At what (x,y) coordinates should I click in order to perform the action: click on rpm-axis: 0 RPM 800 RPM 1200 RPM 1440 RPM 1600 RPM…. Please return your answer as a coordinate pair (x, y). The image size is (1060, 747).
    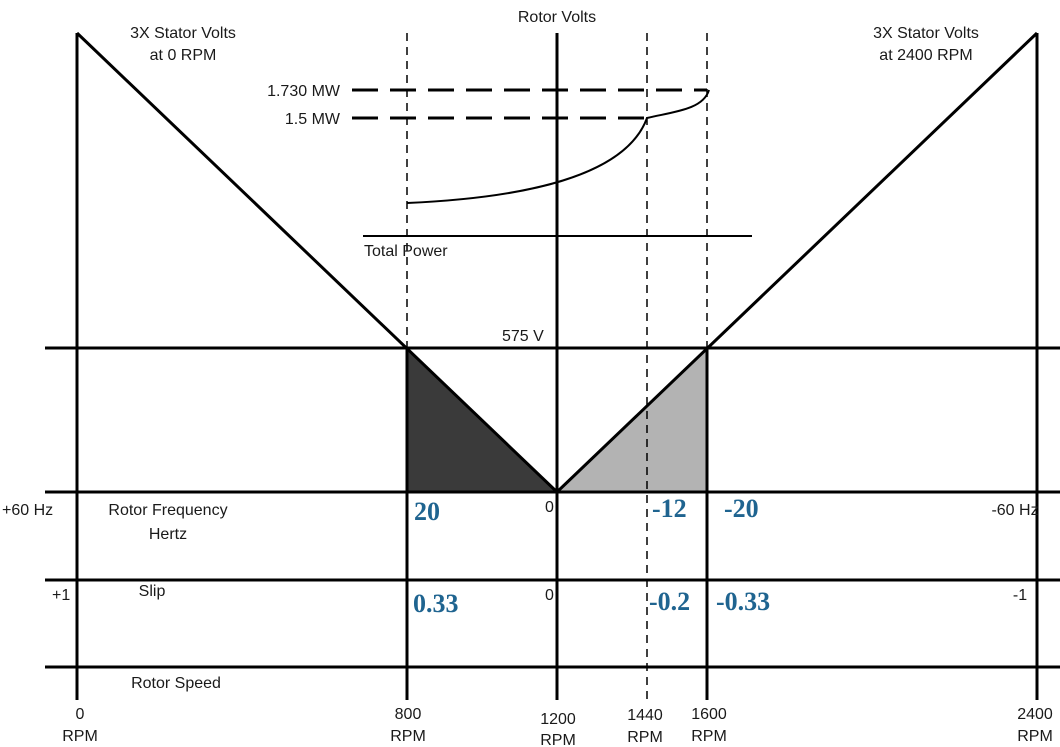
    Looking at the image, I should click on (557, 726).